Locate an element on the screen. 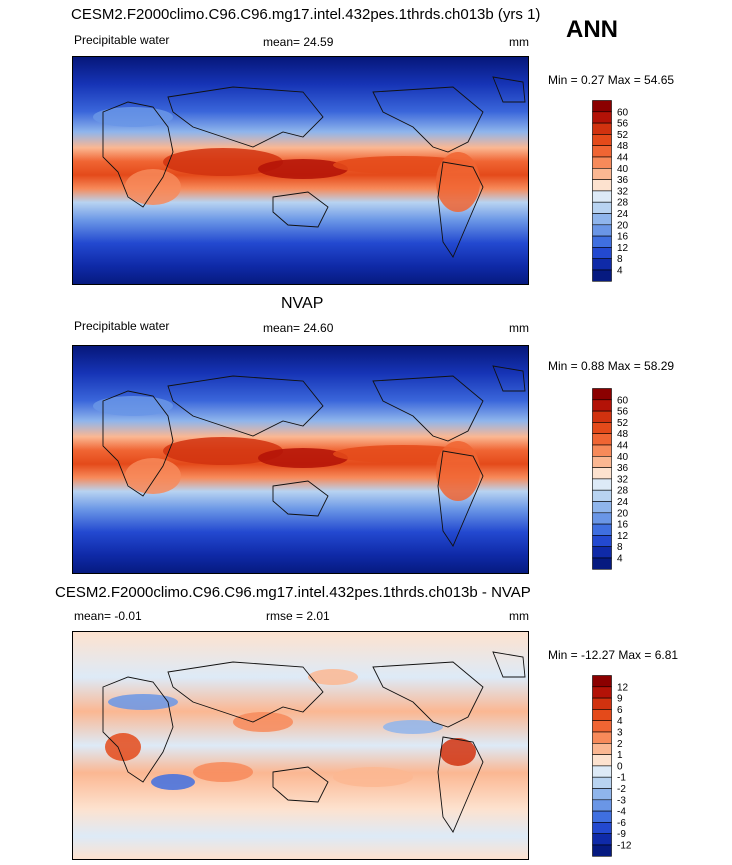 This screenshot has width=732, height=865. season-label: ANN is located at coordinates (592, 29).